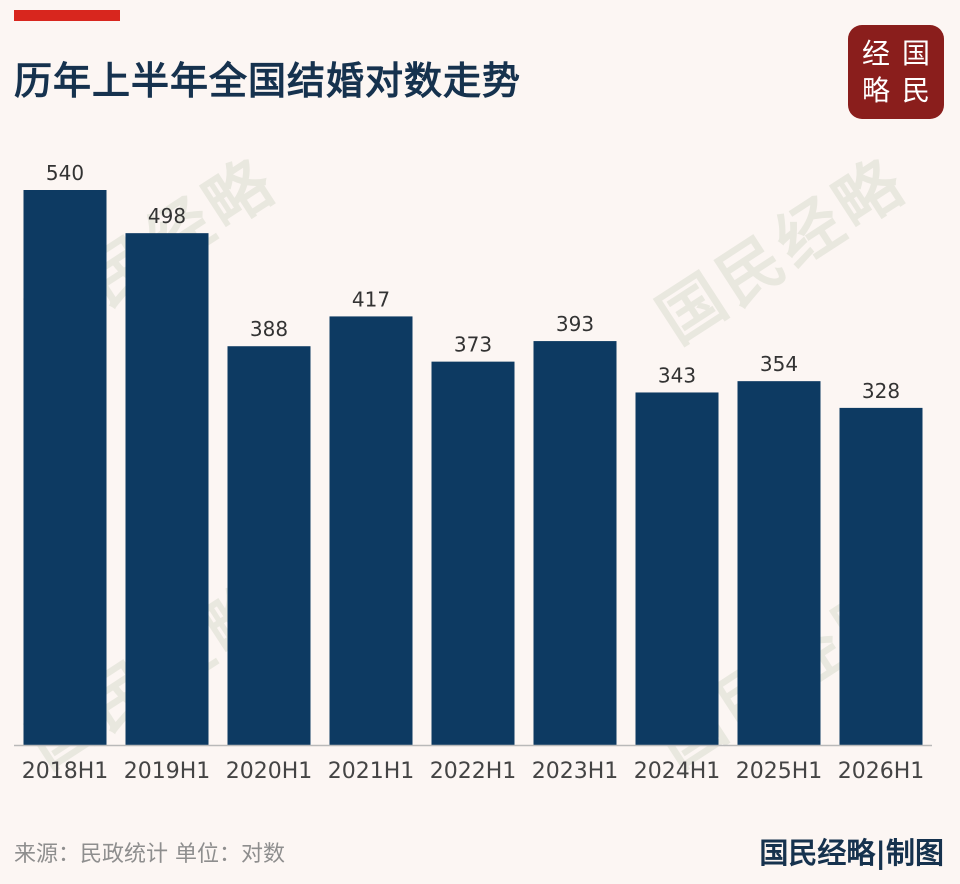 The width and height of the screenshot is (960, 884). What do you see at coordinates (779, 771) in the screenshot?
I see `x-tick-label: 2025H1` at bounding box center [779, 771].